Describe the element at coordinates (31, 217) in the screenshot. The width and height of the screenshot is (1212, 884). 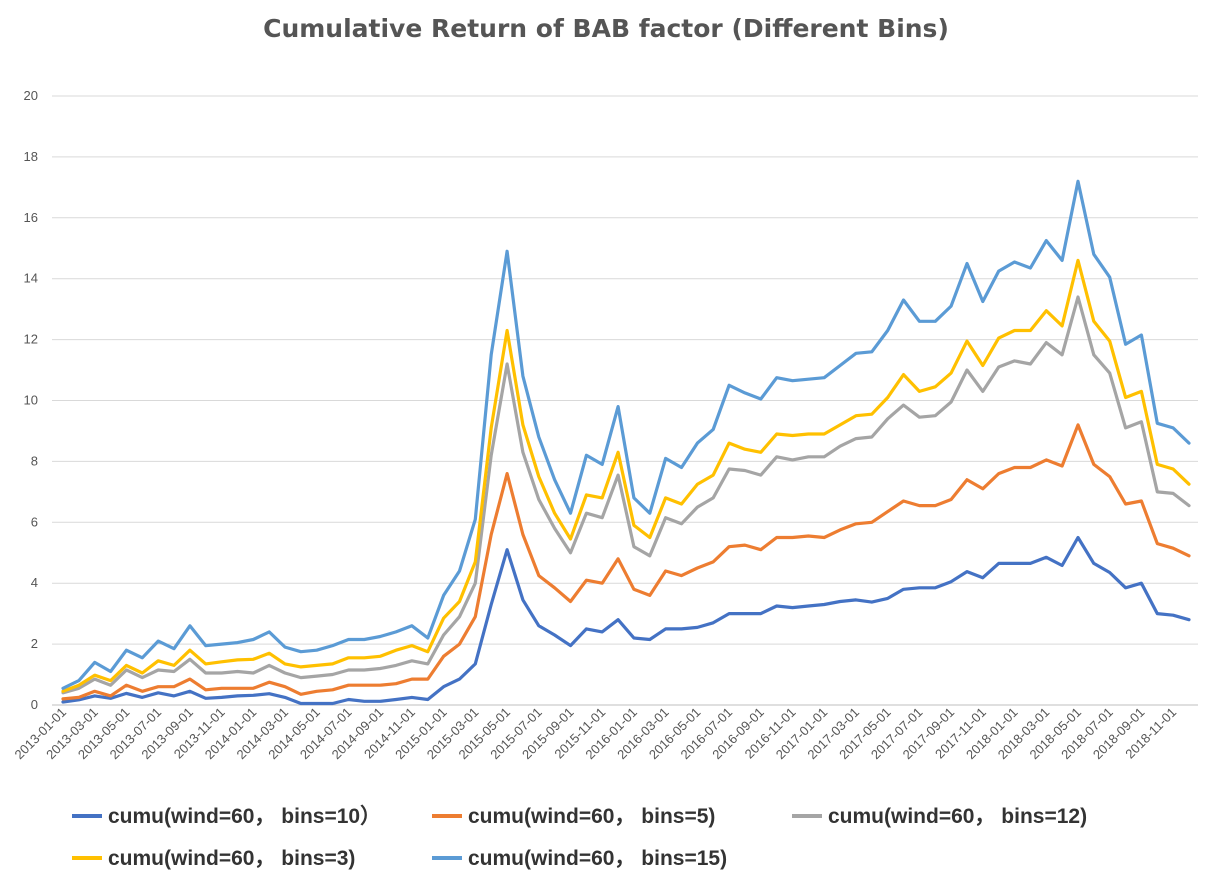
I see `y-tick-label: 16` at that location.